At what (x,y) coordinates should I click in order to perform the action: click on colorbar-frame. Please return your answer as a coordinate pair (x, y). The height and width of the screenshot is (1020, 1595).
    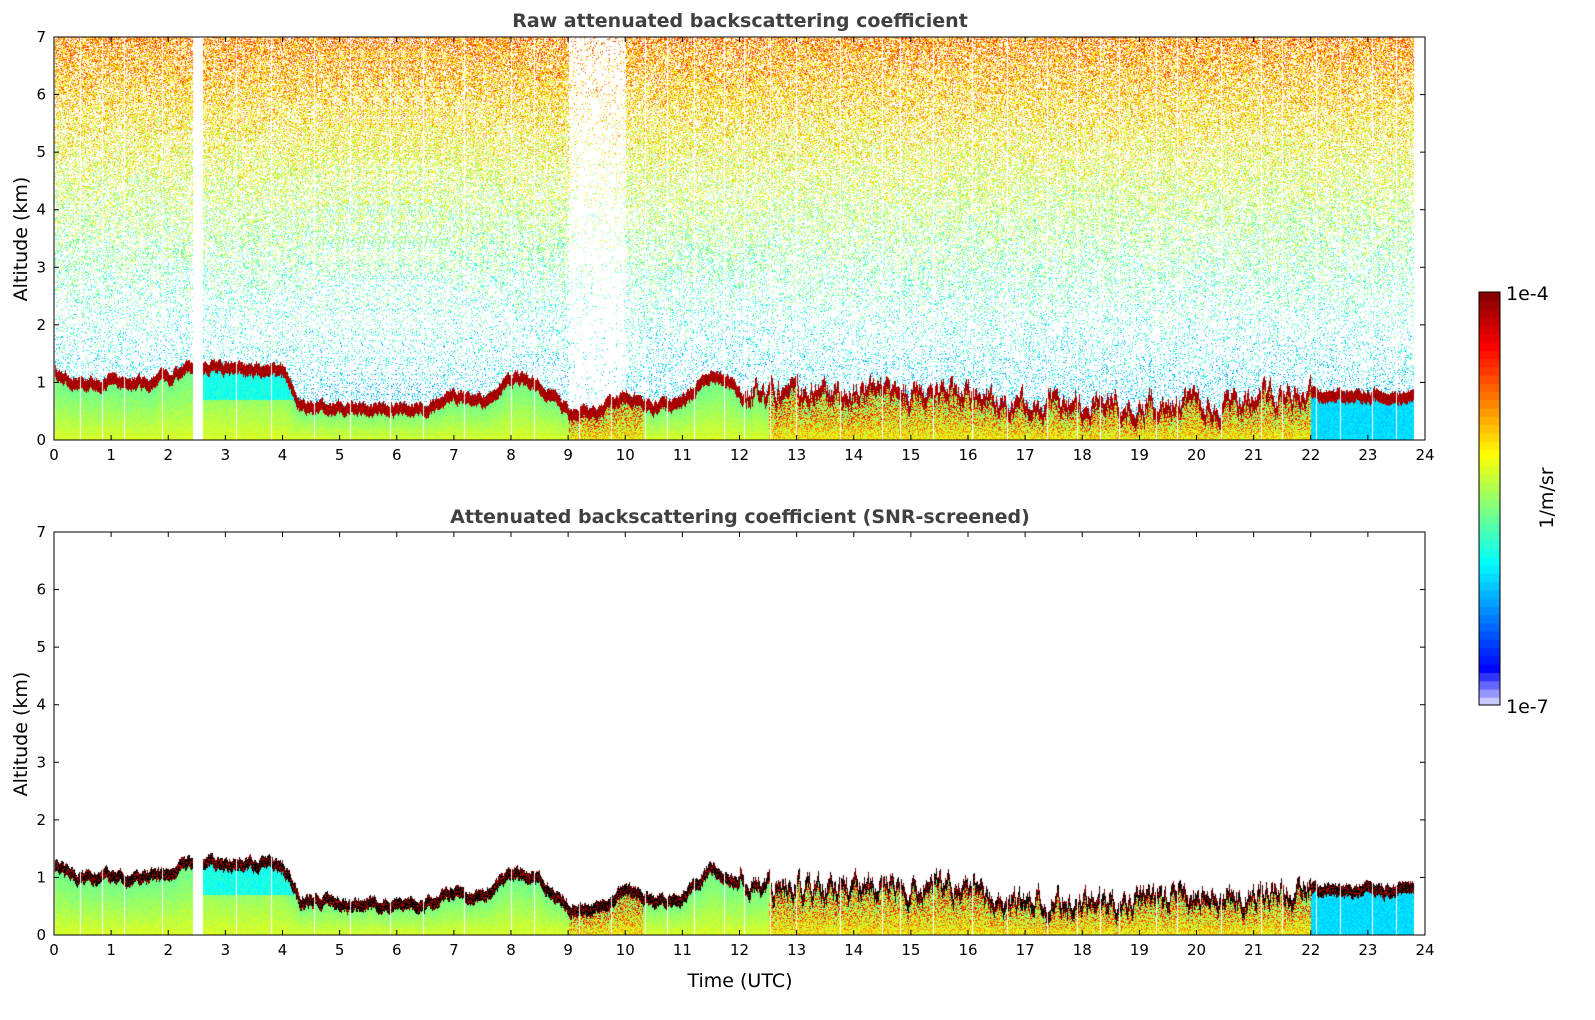
    Looking at the image, I should click on (1489, 498).